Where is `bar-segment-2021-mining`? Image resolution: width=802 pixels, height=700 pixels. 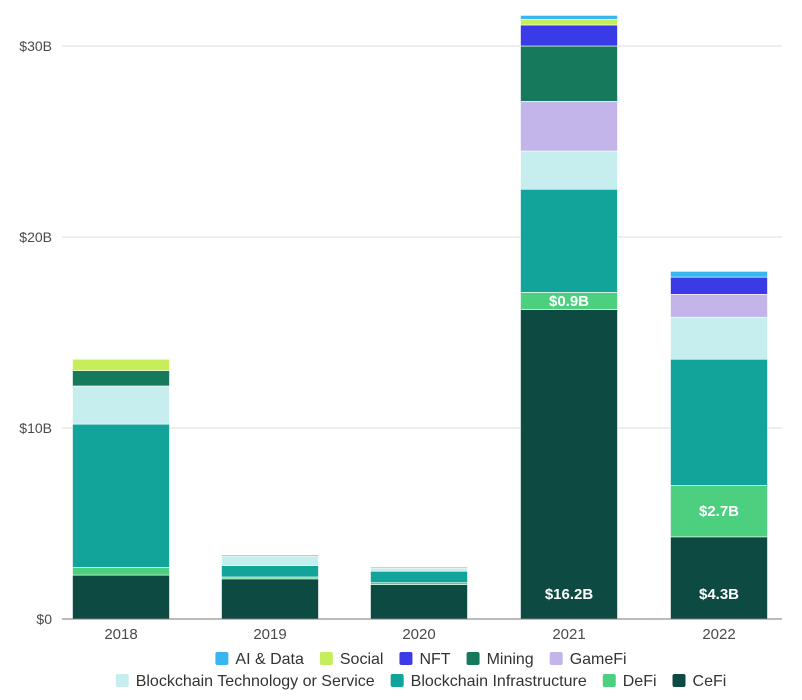 bar-segment-2021-mining is located at coordinates (569, 73).